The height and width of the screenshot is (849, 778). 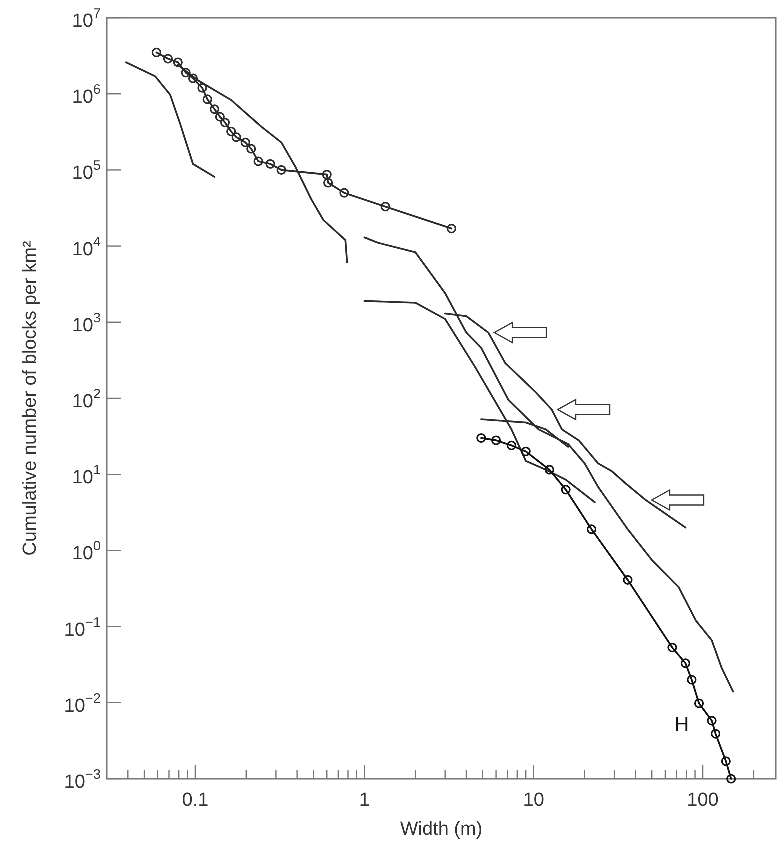 I want to click on y-tick-label: 10$^{1}$, so click(x=86, y=475).